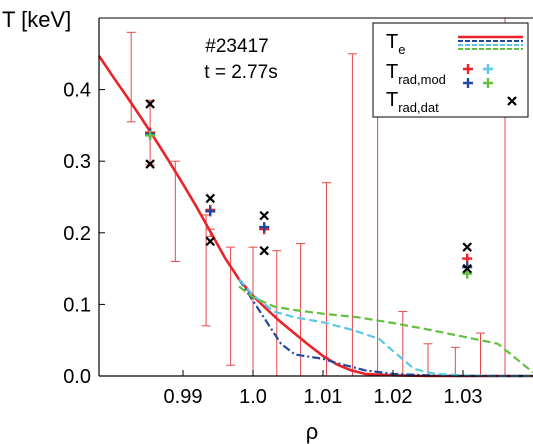 Image resolution: width=533 pixels, height=444 pixels. Describe the element at coordinates (77, 377) in the screenshot. I see `y-tick-label: 0.0` at that location.